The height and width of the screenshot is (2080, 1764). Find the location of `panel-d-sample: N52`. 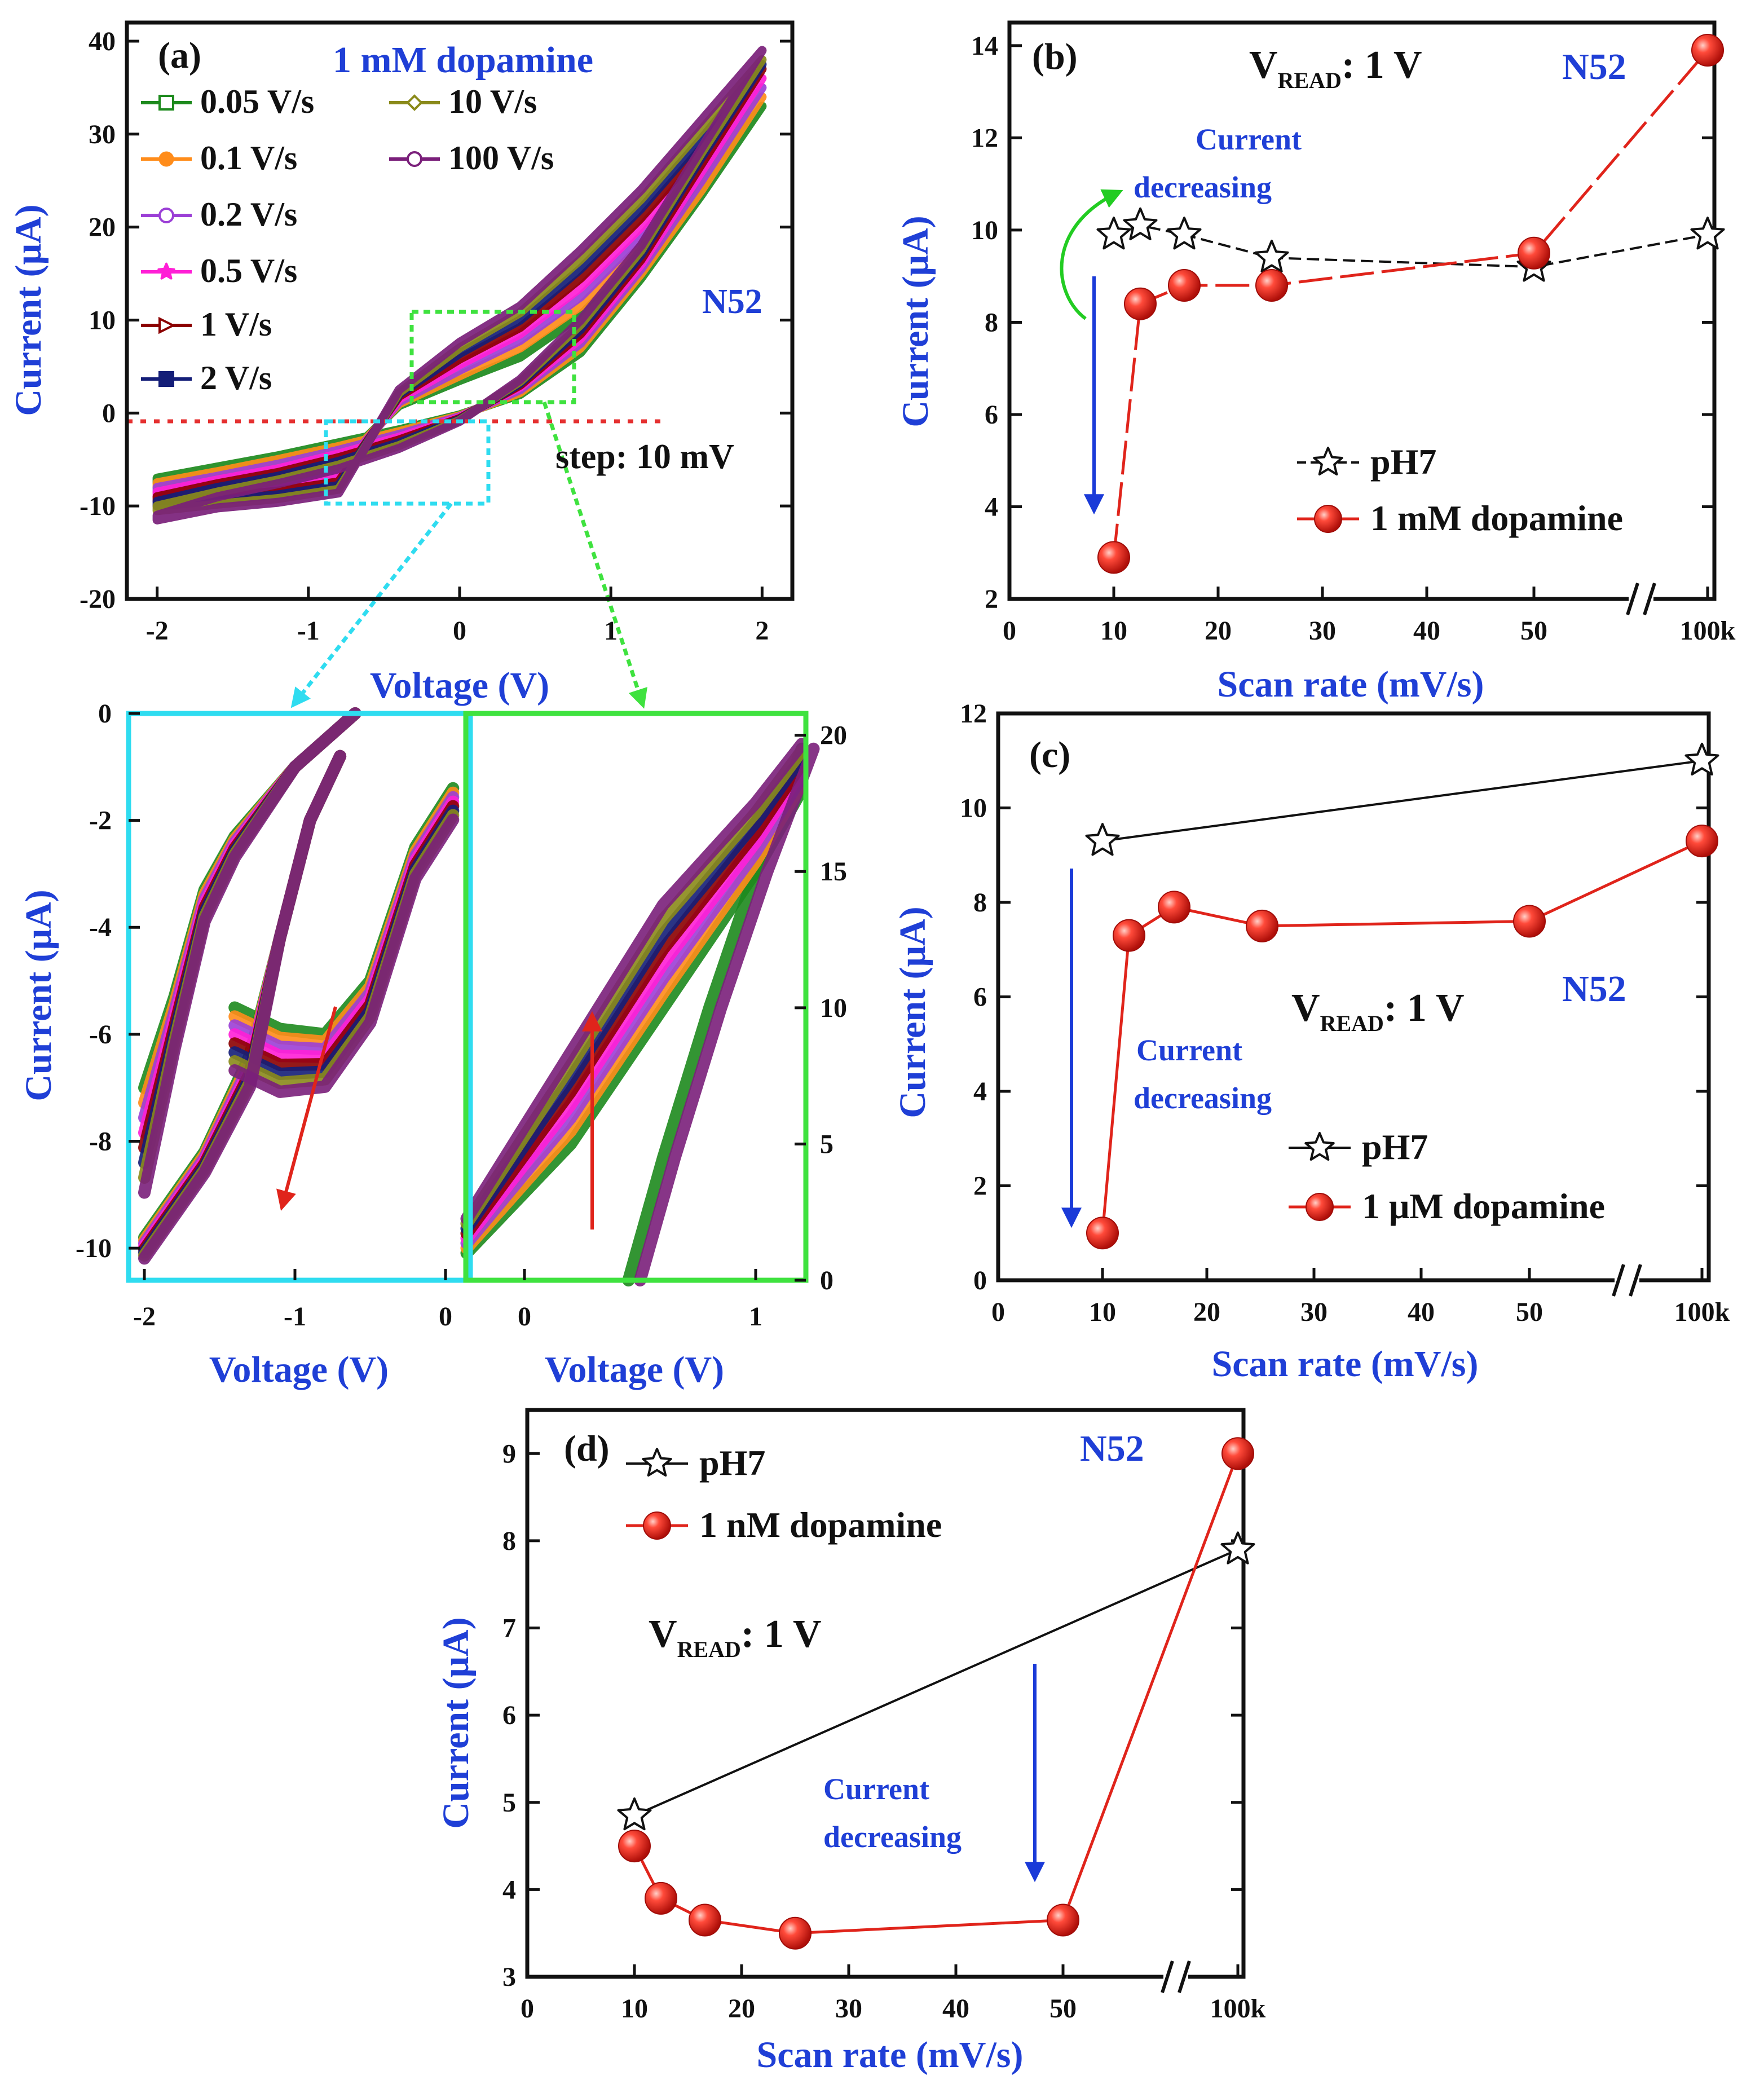

panel-d-sample: N52 is located at coordinates (1112, 1448).